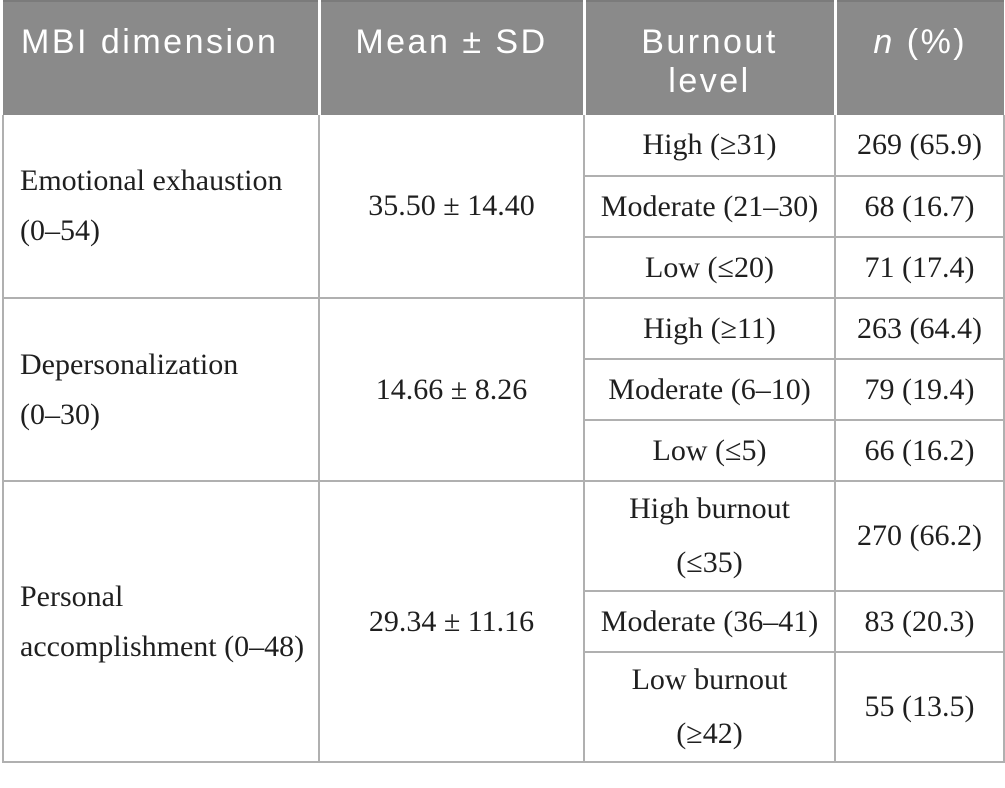 Image resolution: width=1005 pixels, height=788 pixels. I want to click on col-header-mean-sd: Mean ± SD, so click(450, 57).